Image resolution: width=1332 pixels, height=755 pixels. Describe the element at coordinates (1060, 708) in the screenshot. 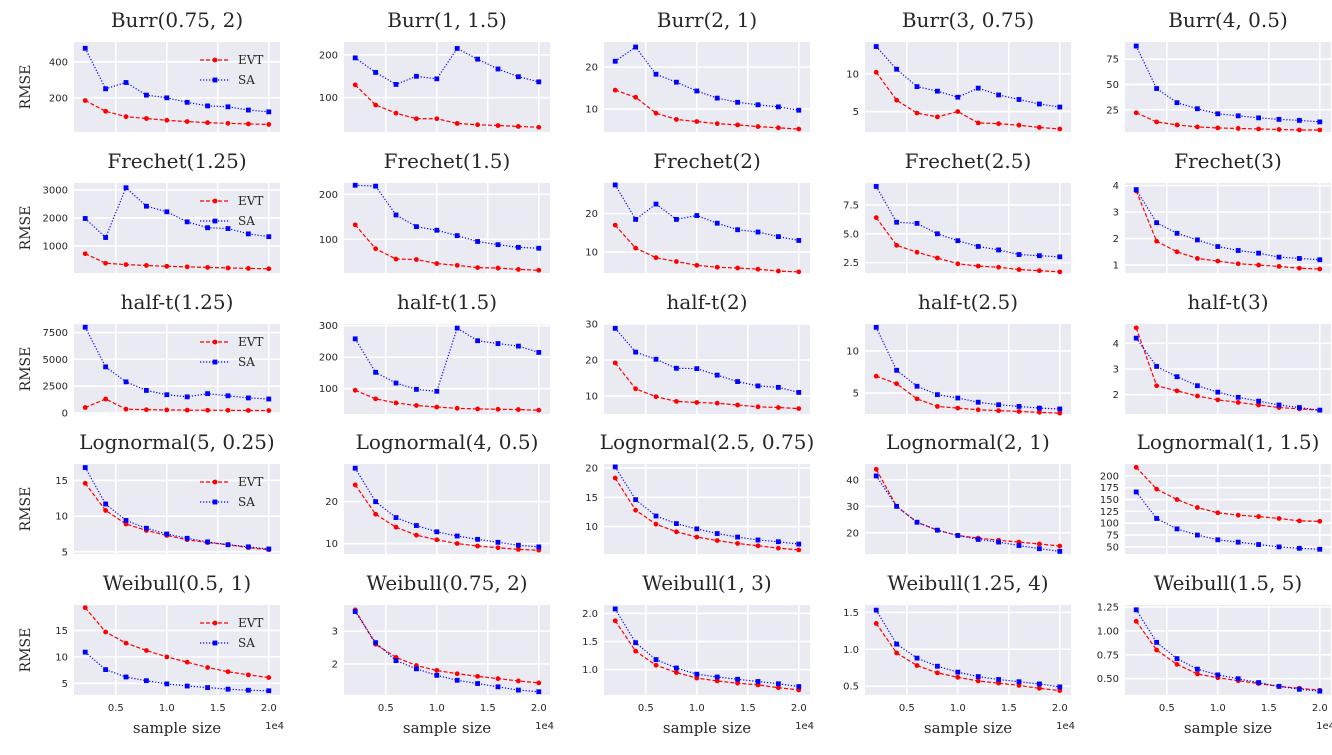

I see `x-tick-label: 2.0` at that location.